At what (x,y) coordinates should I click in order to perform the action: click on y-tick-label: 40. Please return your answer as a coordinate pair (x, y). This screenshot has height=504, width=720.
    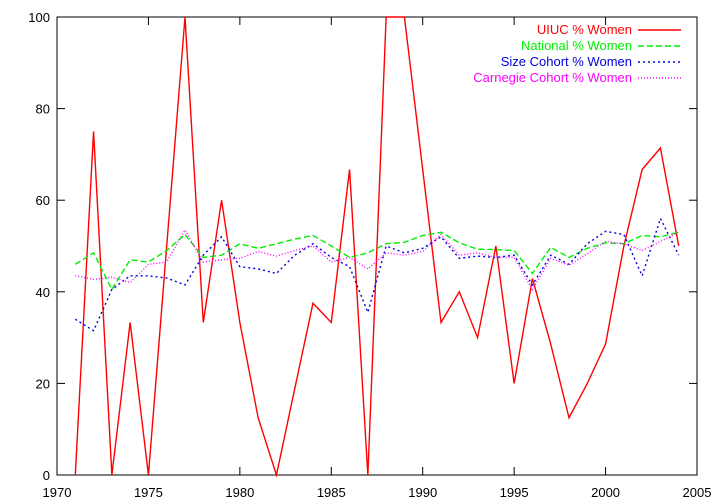
    Looking at the image, I should click on (43, 292).